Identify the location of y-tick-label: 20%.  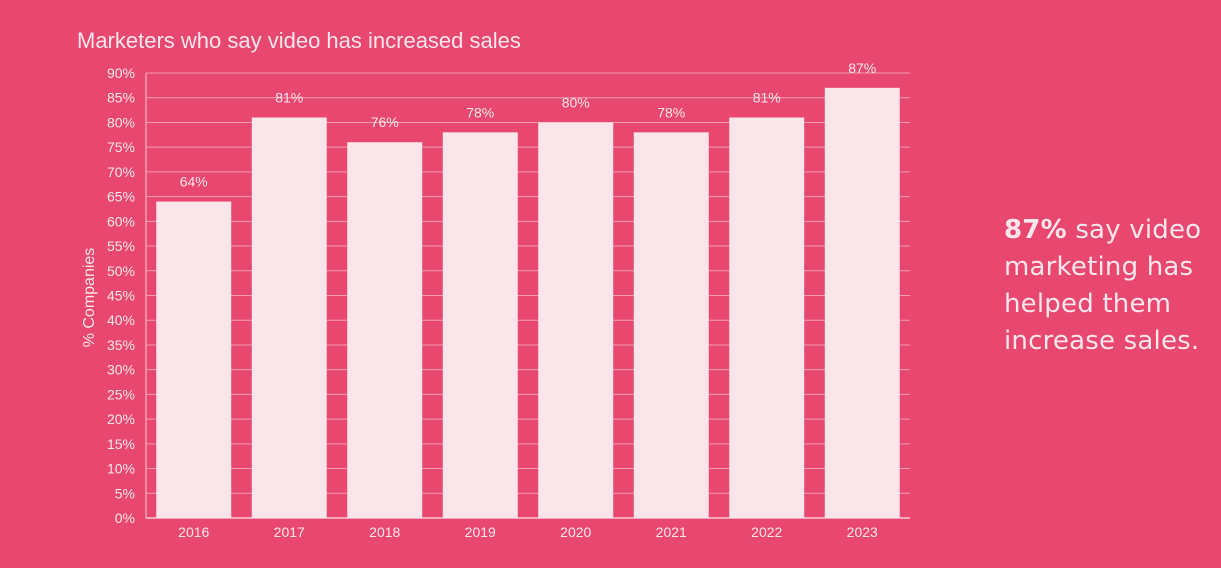
(121, 419).